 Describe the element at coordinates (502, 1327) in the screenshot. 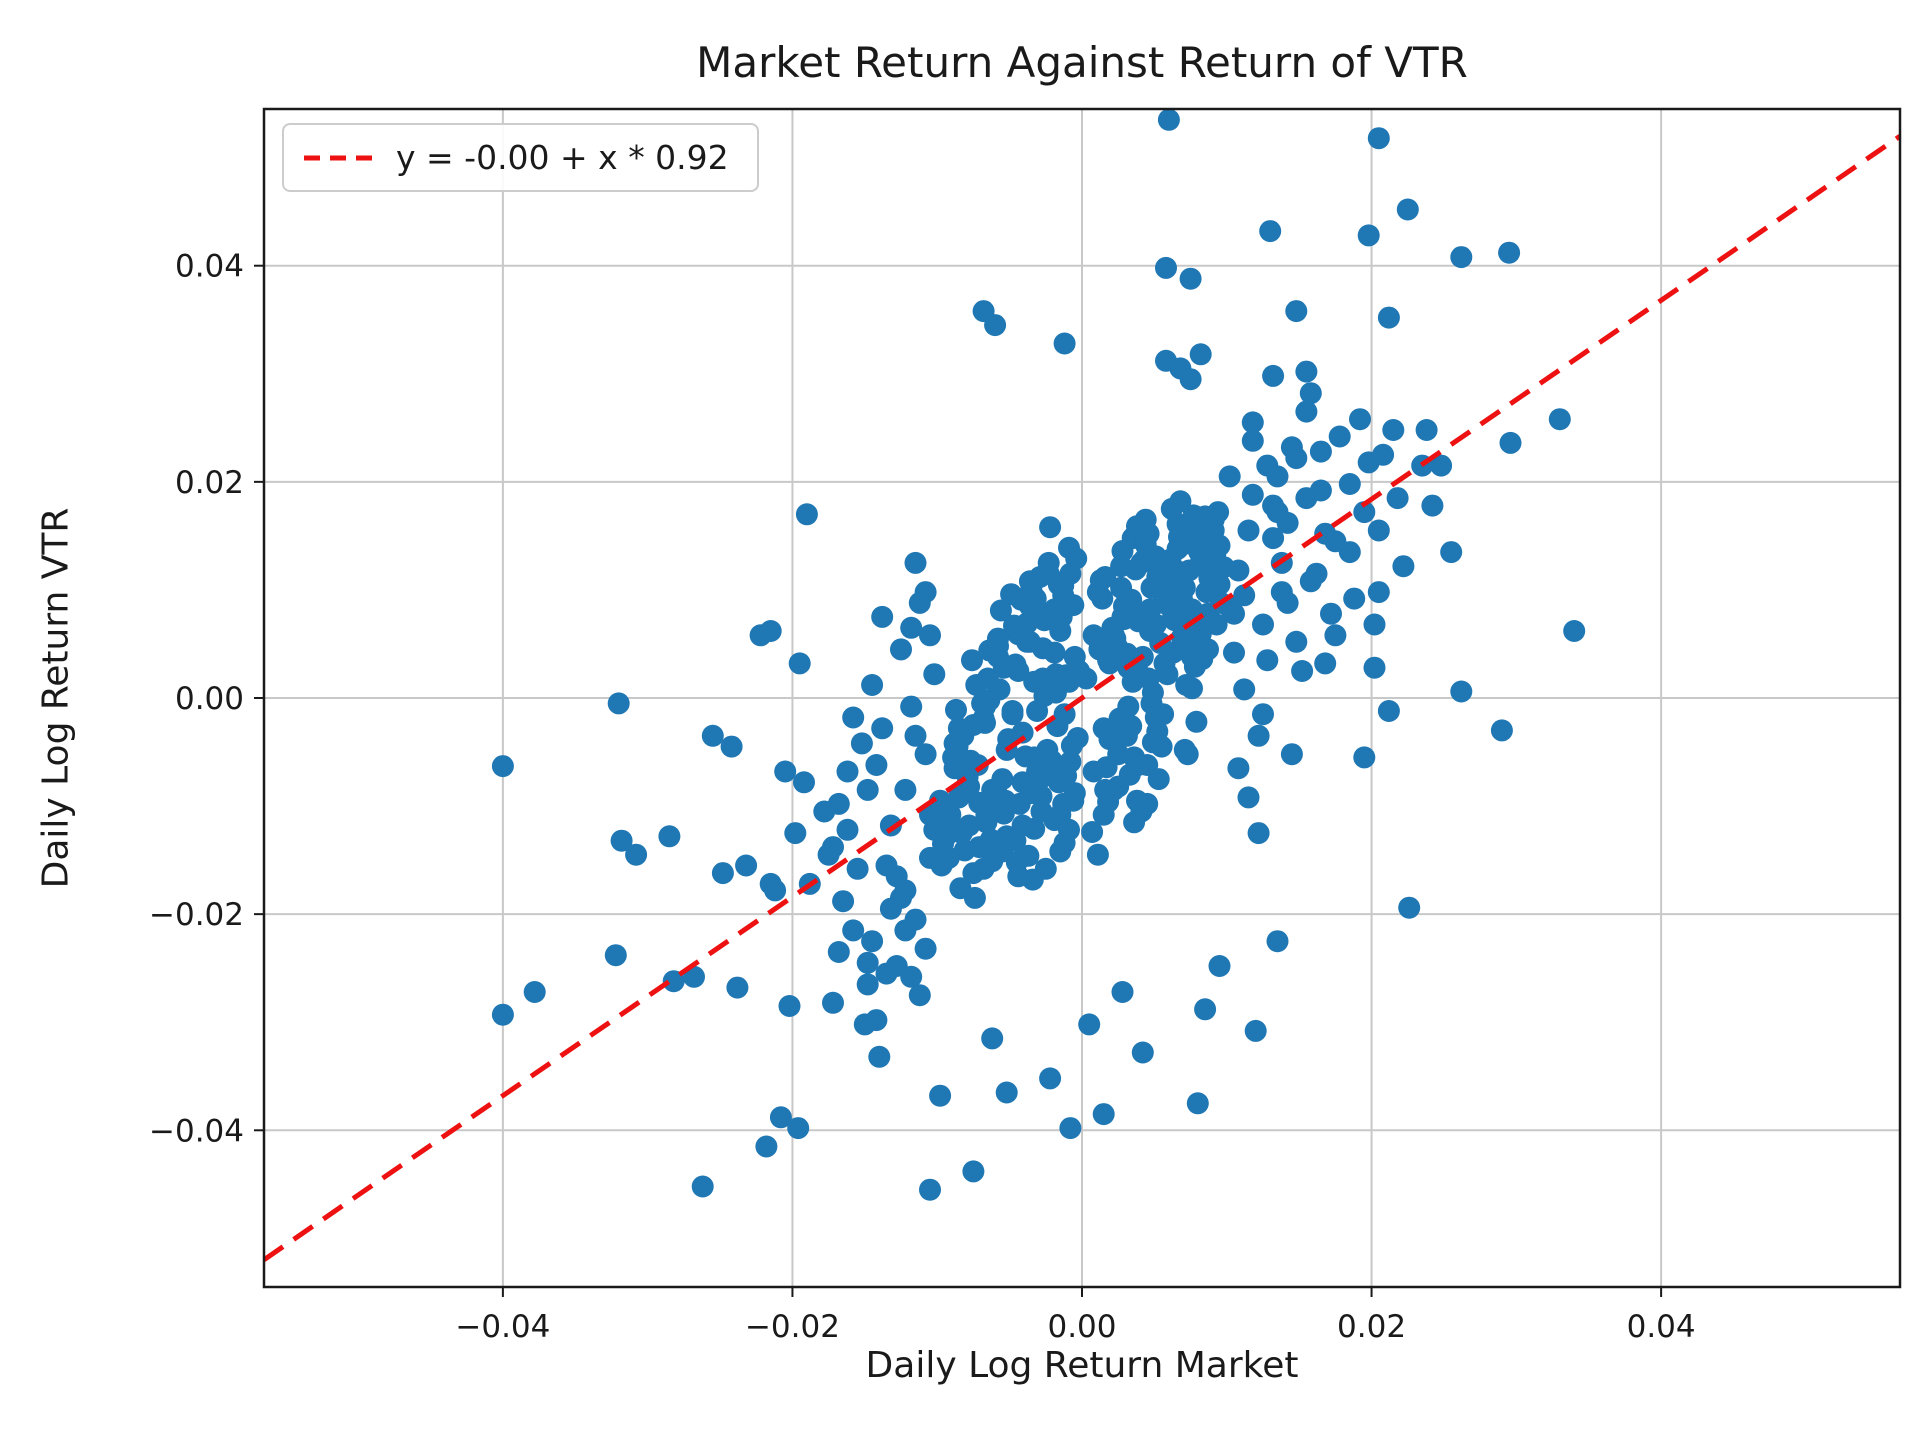

I see `x-tick-label: −0.04` at that location.